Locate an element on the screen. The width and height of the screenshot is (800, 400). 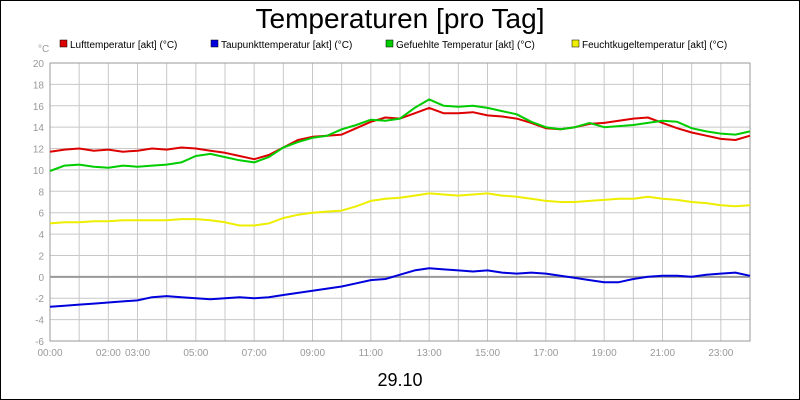
x-tick-label: 11:00 is located at coordinates (371, 353).